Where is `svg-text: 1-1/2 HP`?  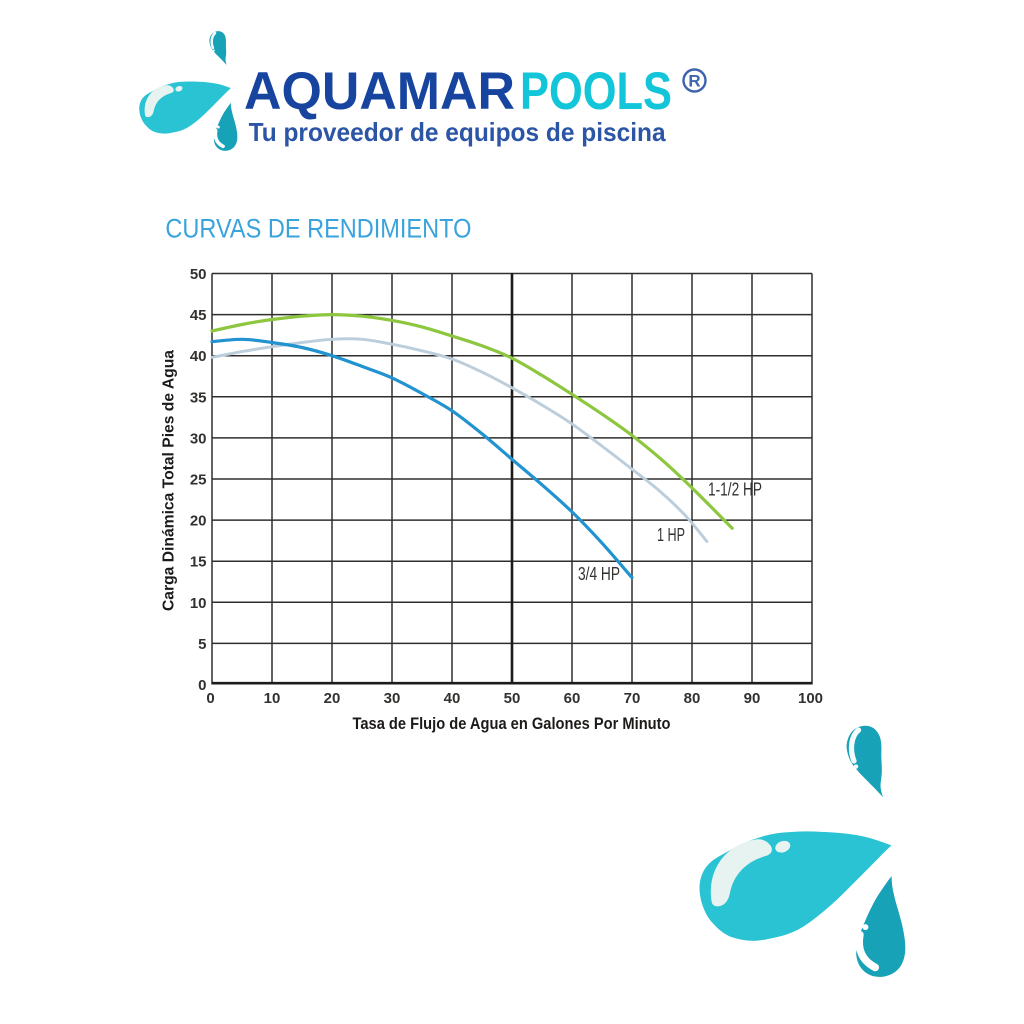
svg-text: 1-1/2 HP is located at coordinates (735, 490).